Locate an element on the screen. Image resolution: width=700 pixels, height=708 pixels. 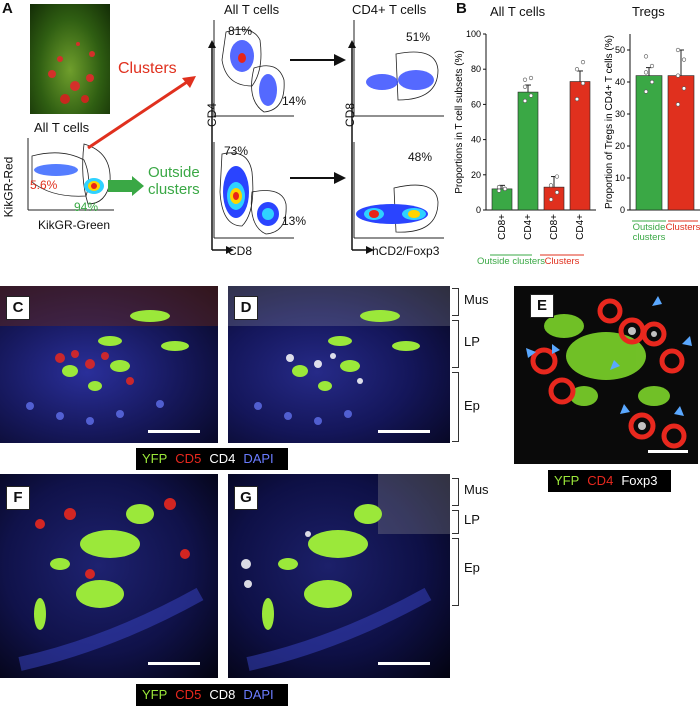
cd4cd8-bottom-cd4-pct: 73% is located at coordinates (236, 151).